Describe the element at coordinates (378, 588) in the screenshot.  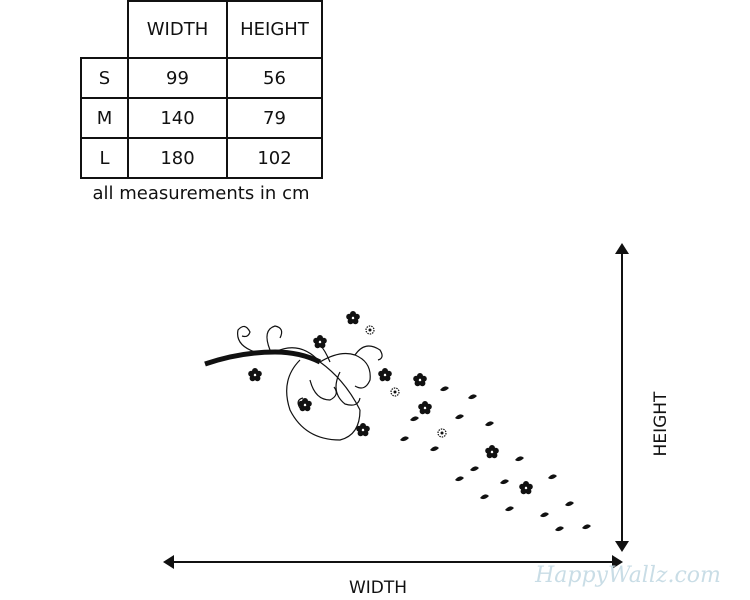
I see `width-label: WIDTH` at that location.